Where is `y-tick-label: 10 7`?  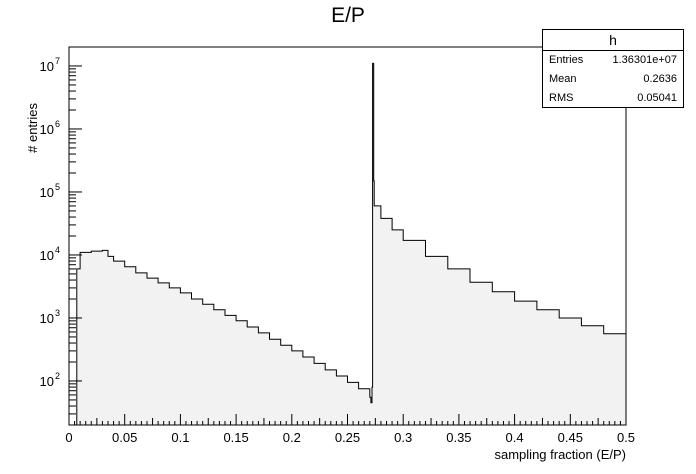
y-tick-label: 10 7 is located at coordinates (50, 65).